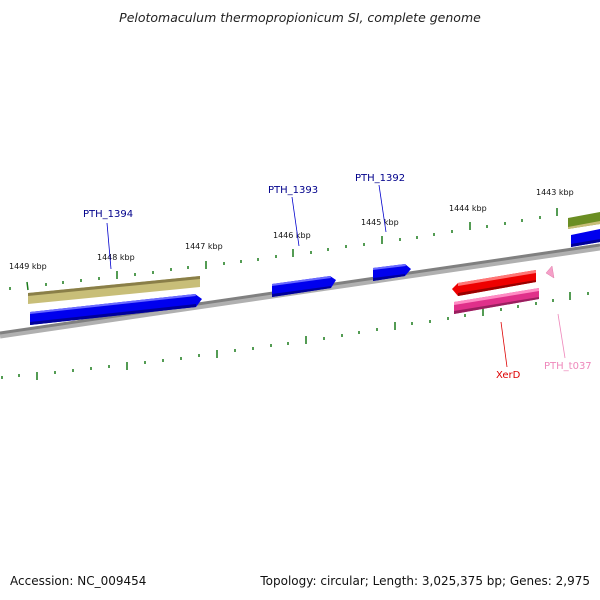 This screenshot has width=600, height=600. Describe the element at coordinates (108, 214) in the screenshot. I see `gene-label-PTH_1394: PTH_1394` at that location.